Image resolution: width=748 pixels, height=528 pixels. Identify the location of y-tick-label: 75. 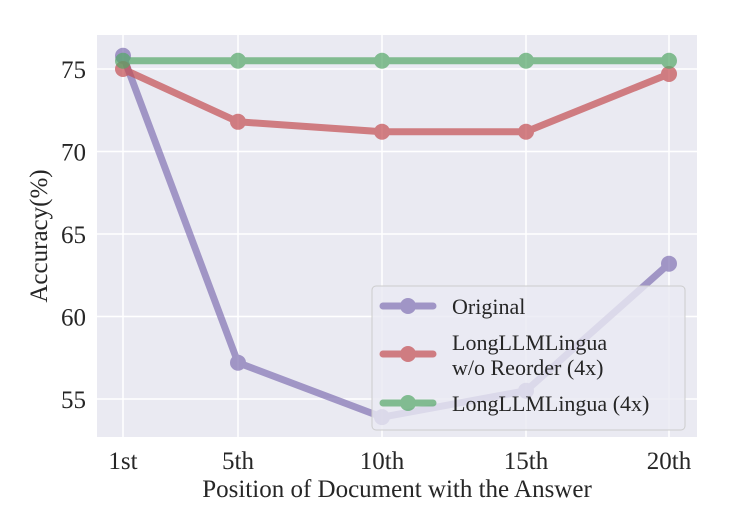
(73, 70).